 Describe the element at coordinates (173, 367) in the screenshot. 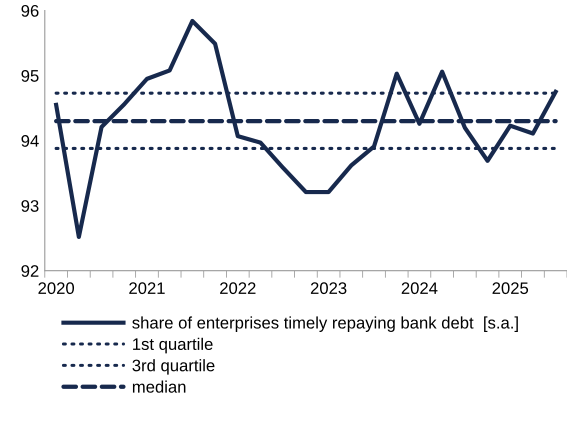

I see `legend-label: 3rd quartile` at that location.